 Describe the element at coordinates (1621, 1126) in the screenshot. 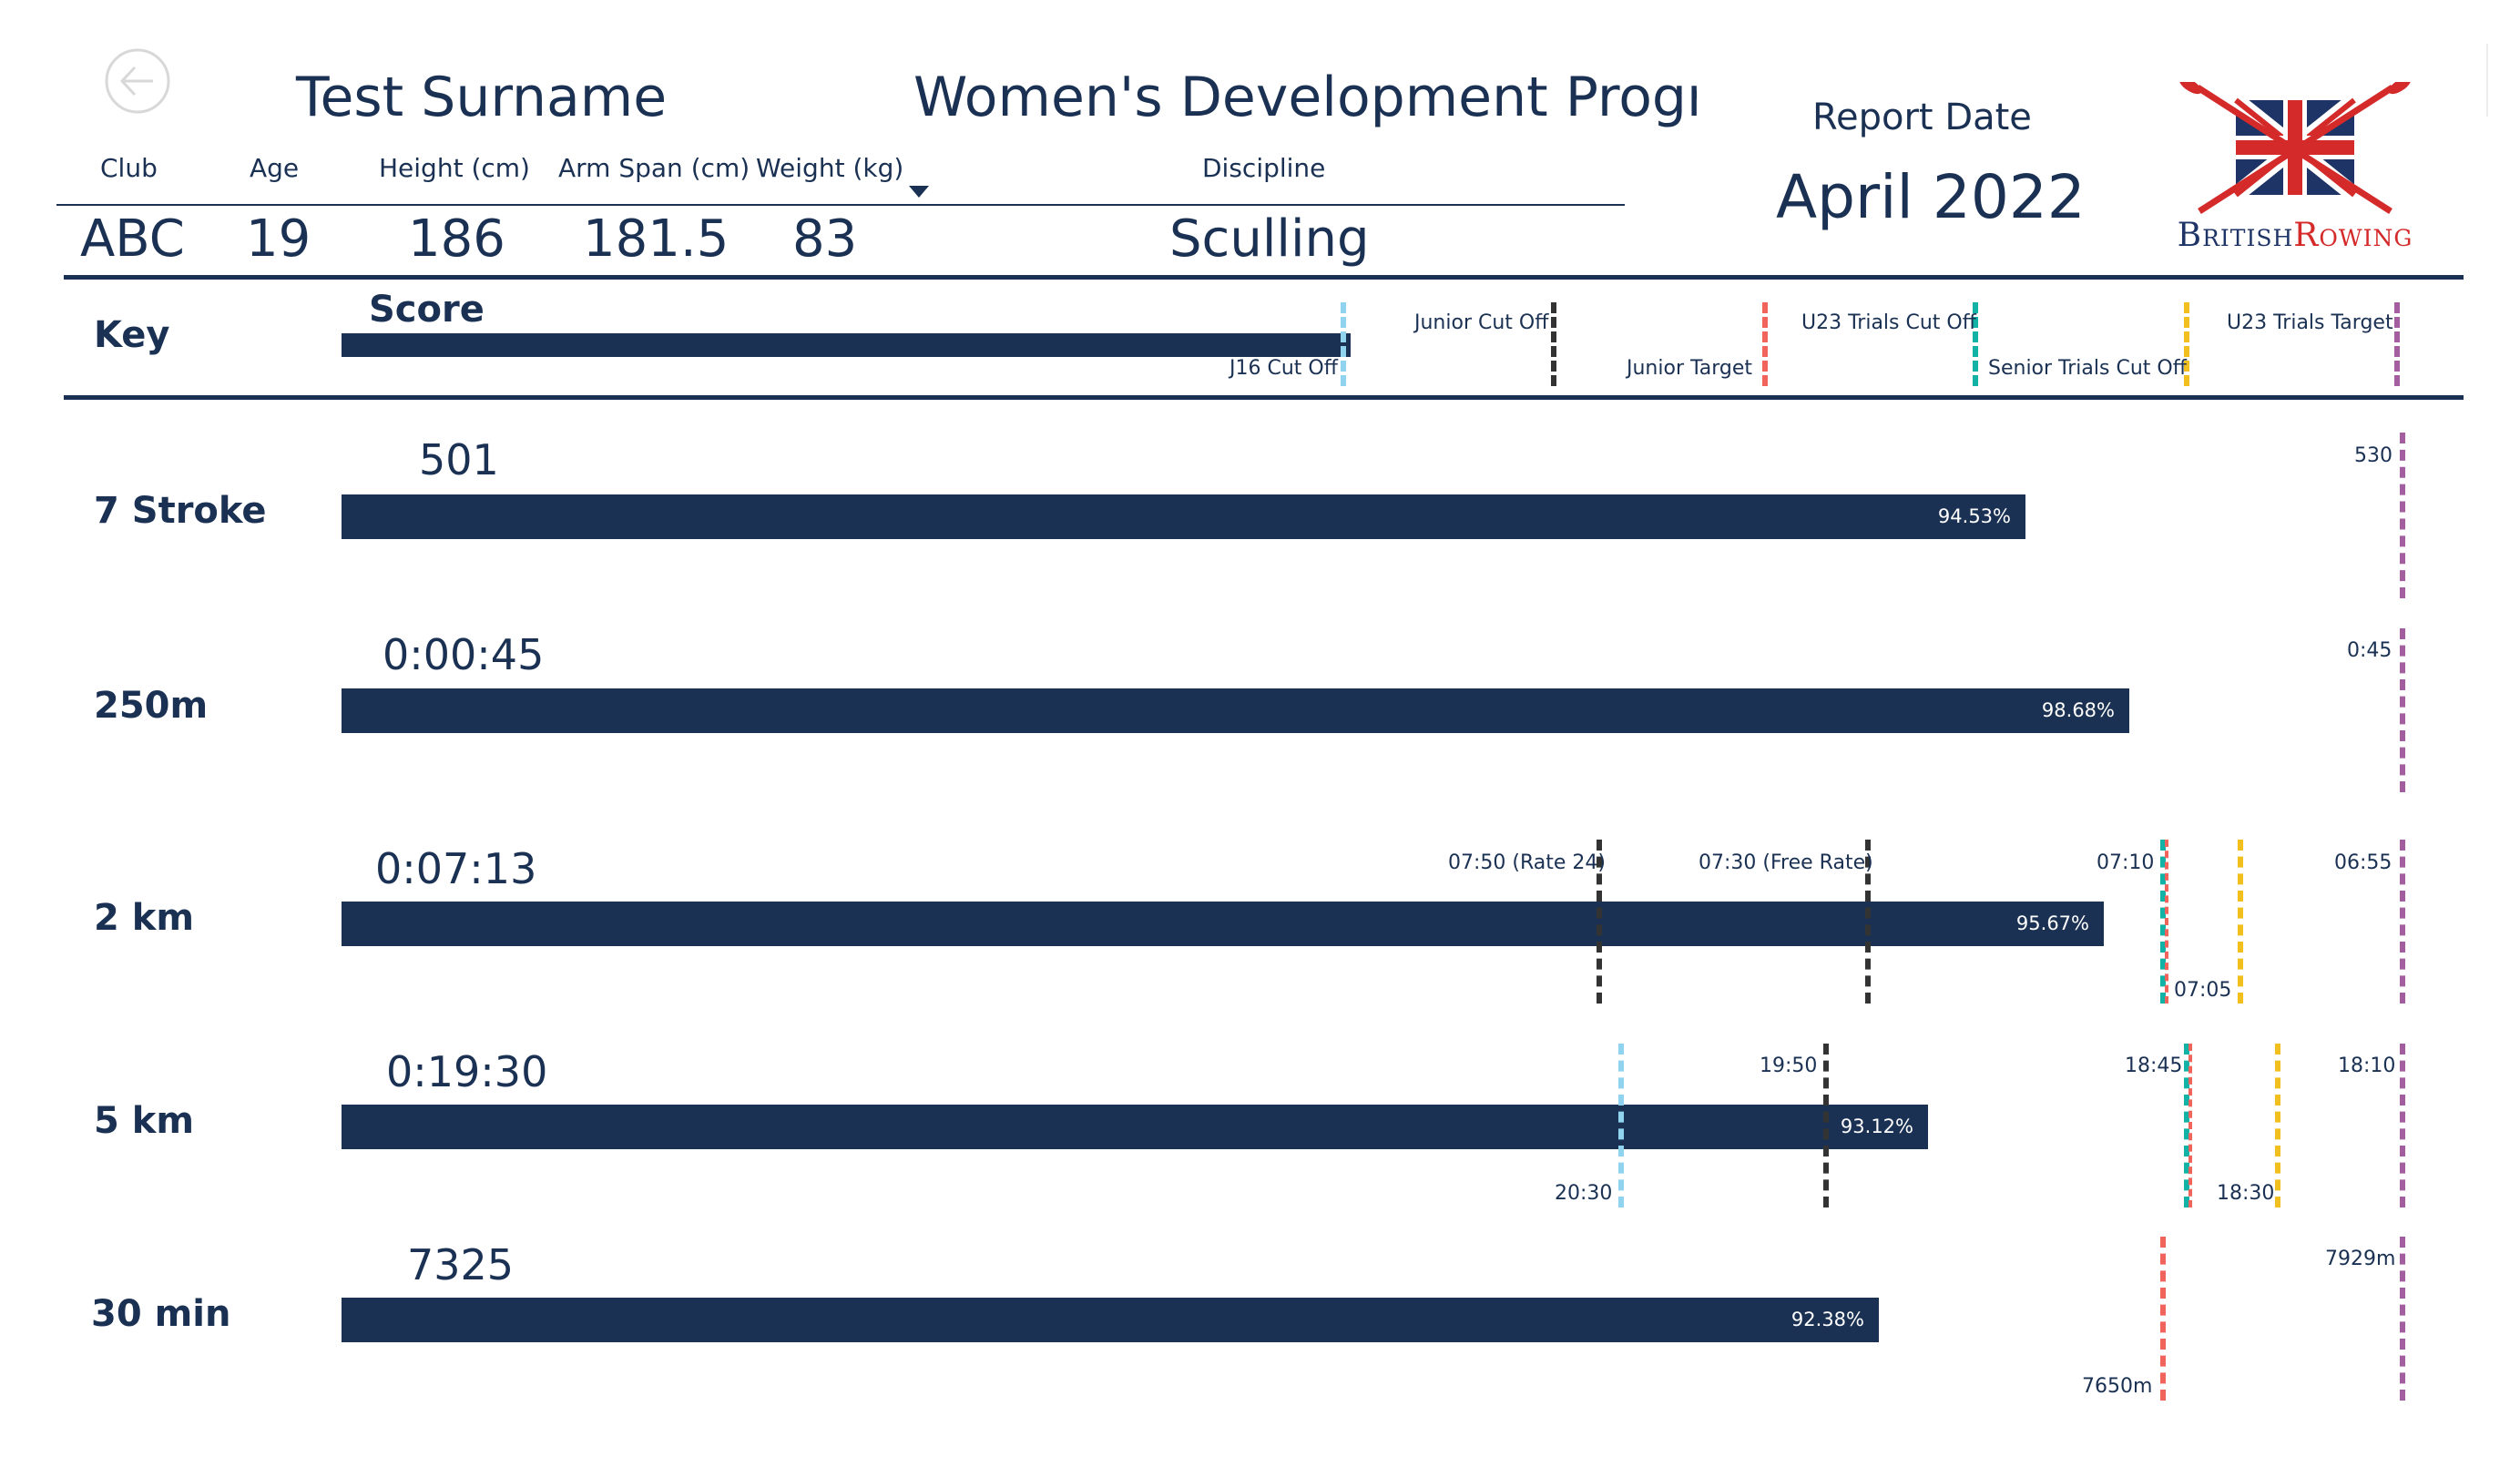

I see `row-5km-marker-j16-cut-off` at that location.